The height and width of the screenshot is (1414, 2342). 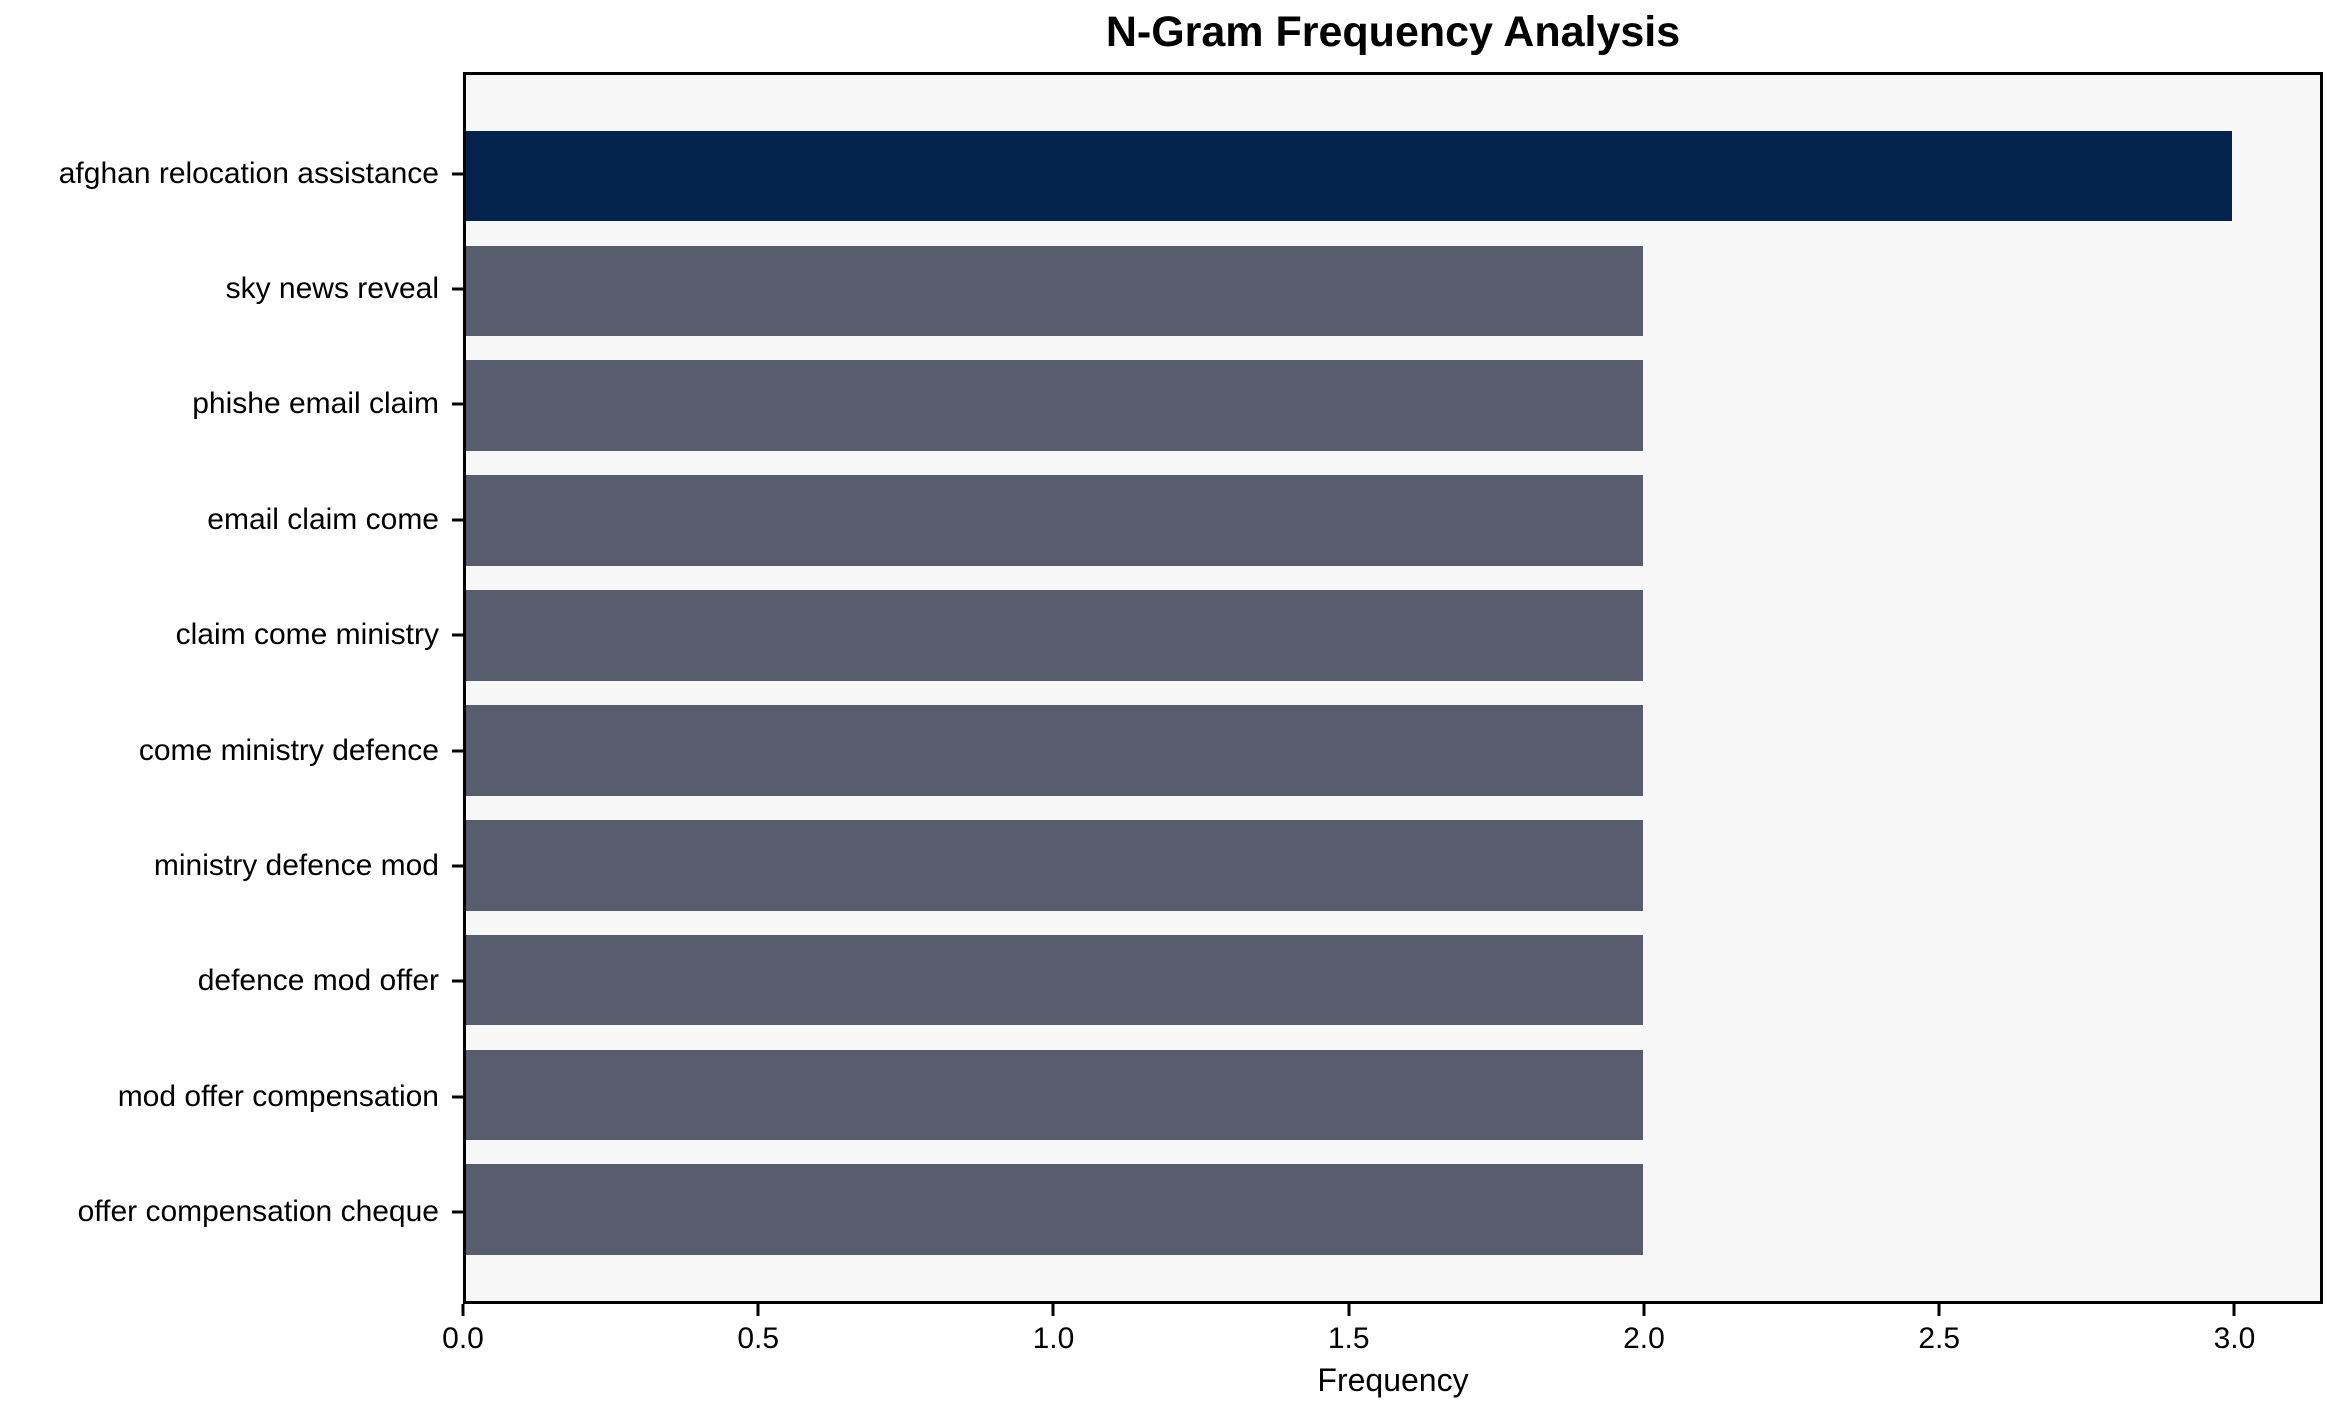 What do you see at coordinates (758, 1339) in the screenshot?
I see `x-tick-label: 0.5` at bounding box center [758, 1339].